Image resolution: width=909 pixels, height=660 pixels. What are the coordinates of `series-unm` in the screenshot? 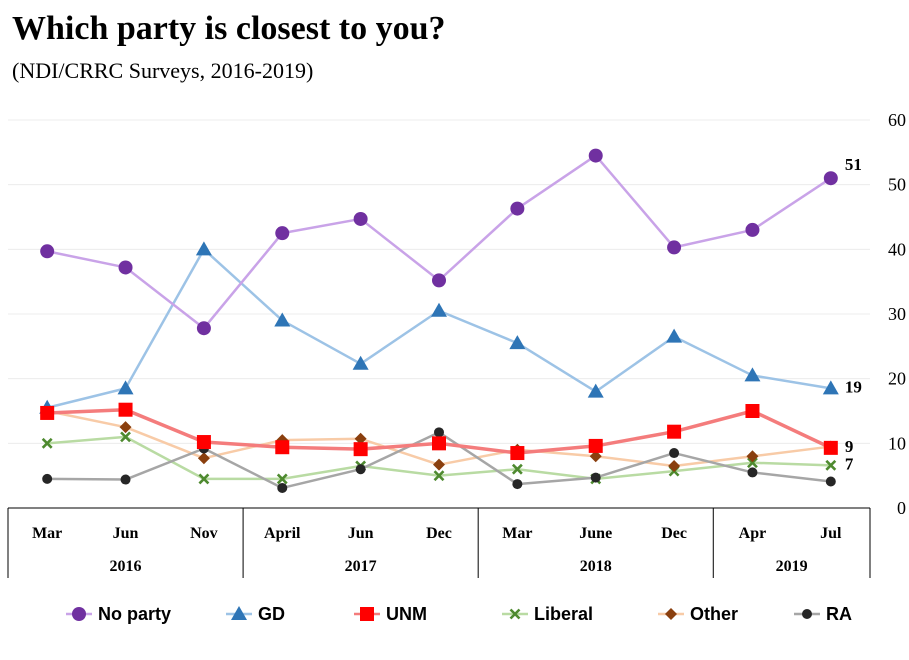 It's located at (439, 431).